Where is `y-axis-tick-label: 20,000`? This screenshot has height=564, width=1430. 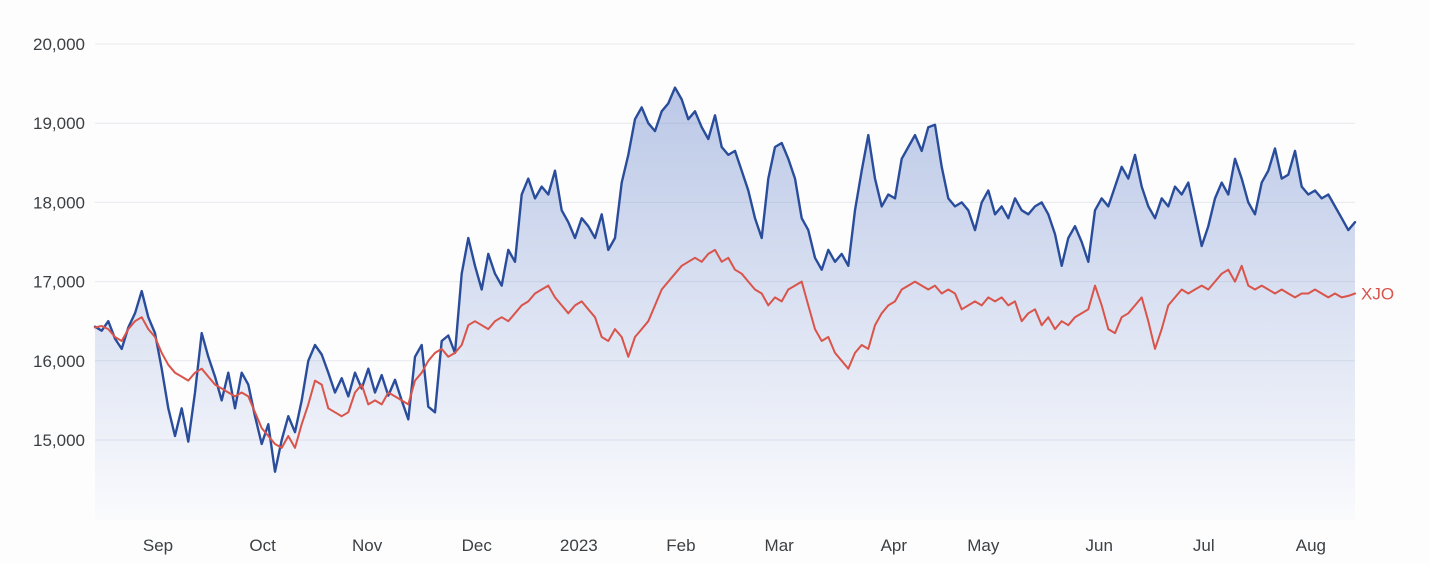 y-axis-tick-label: 20,000 is located at coordinates (59, 44).